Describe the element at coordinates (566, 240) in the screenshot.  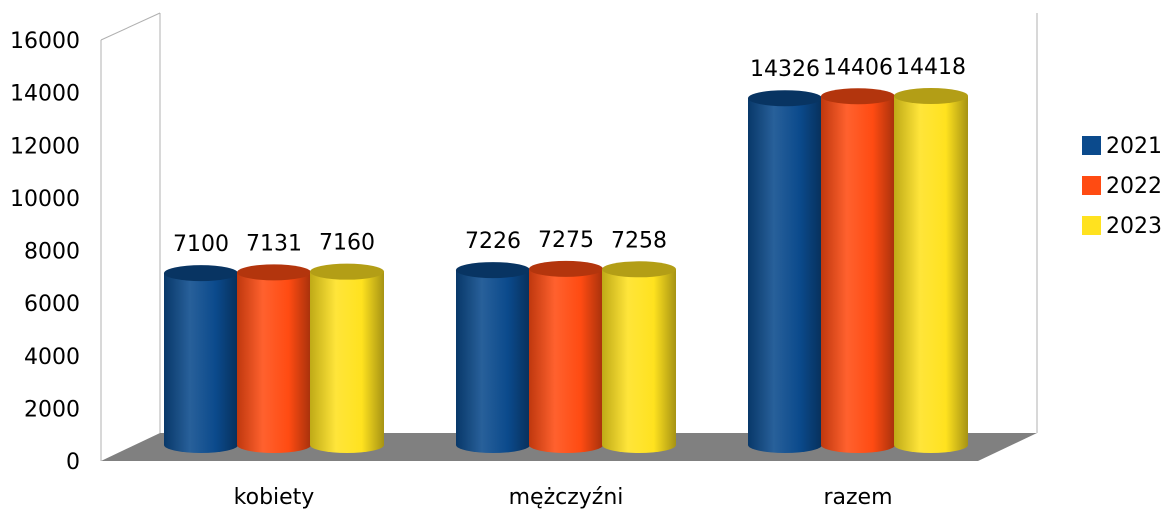
I see `data-label: 7275` at that location.